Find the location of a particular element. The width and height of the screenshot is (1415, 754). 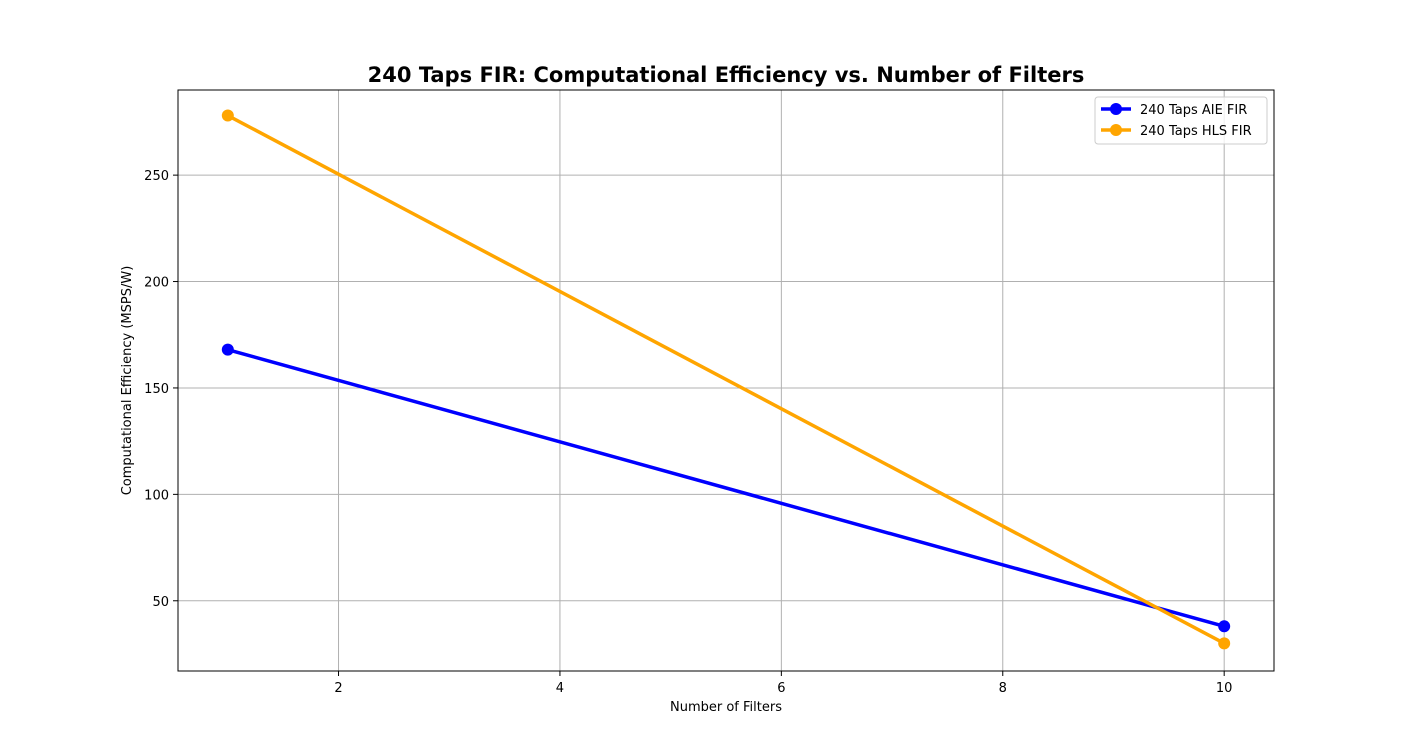

legend: 240 Taps AIE FIR 240 Taps HLS FIR is located at coordinates (1181, 120).